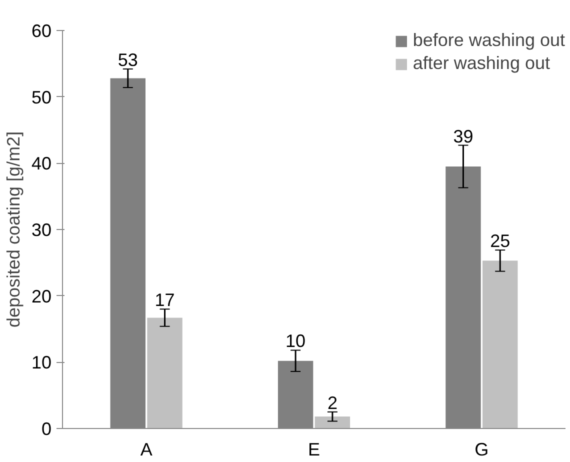 The image size is (570, 462). I want to click on y-tick-label: 10, so click(41, 362).